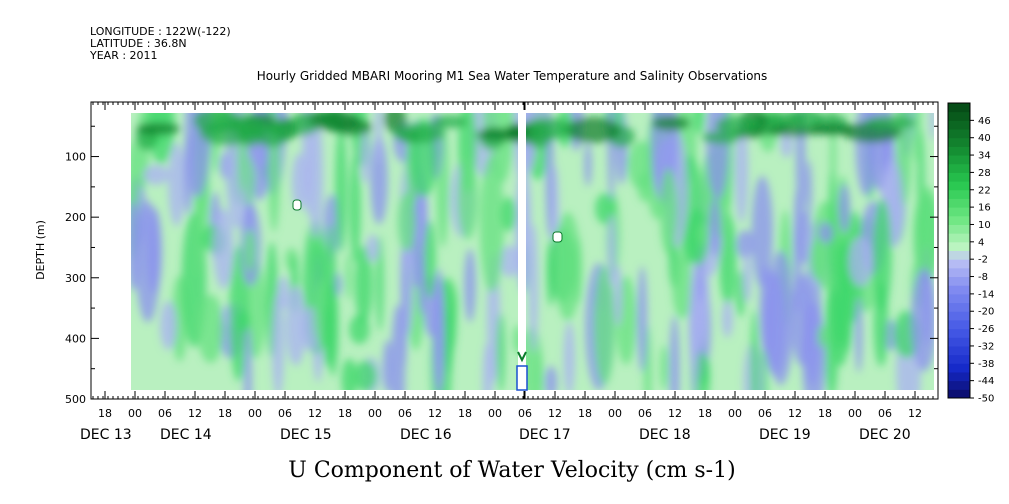 The width and height of the screenshot is (1009, 504). I want to click on y-tick-label: 400, so click(75, 338).